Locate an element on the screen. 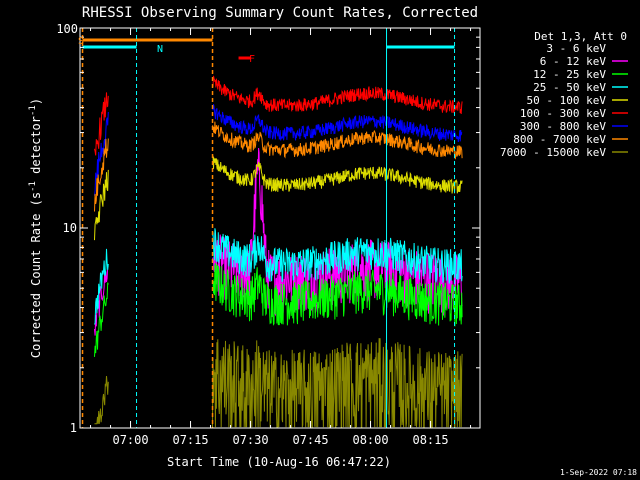 The height and width of the screenshot is (480, 640). x-tick-label-5: 08:15 is located at coordinates (430, 440).